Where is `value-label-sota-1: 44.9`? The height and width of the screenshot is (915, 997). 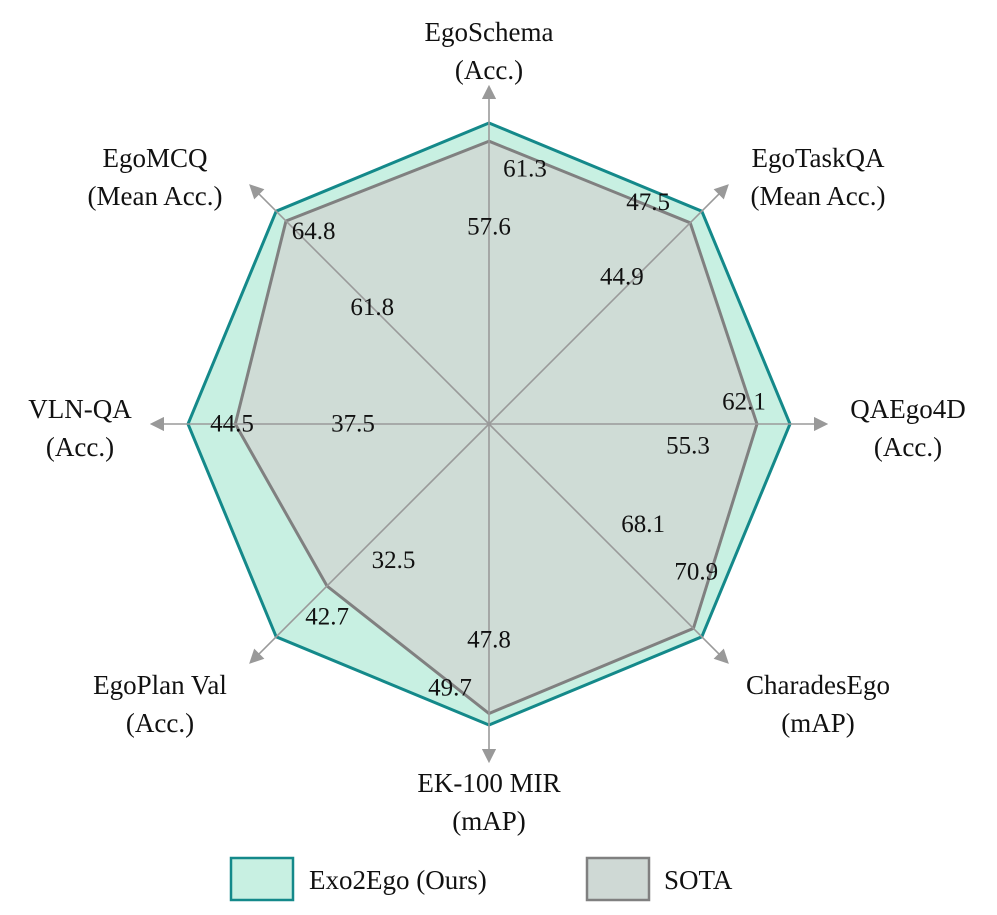 value-label-sota-1: 44.9 is located at coordinates (622, 276).